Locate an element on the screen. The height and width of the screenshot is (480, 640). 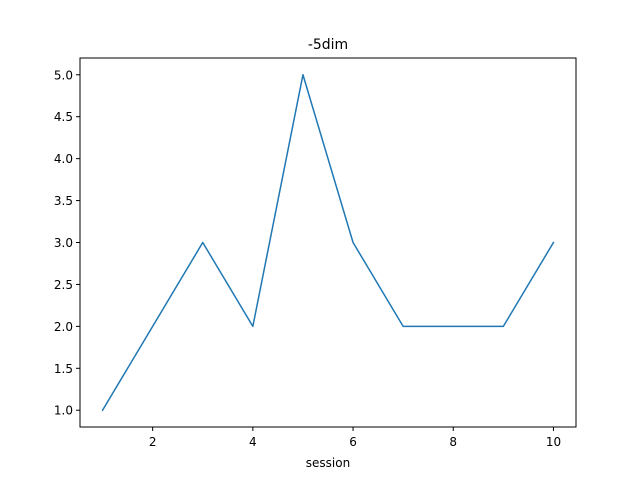
y-tick-label: 1.0 is located at coordinates (63, 411).